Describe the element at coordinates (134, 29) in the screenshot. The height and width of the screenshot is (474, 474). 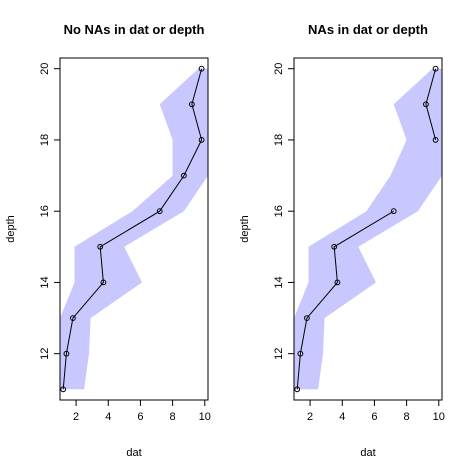
I see `chart-title: No NAs in dat or depth` at that location.